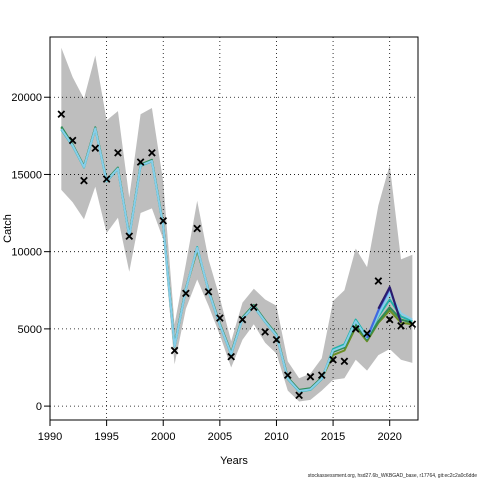 The width and height of the screenshot is (480, 480). I want to click on x-axis-title: Years, so click(234, 461).